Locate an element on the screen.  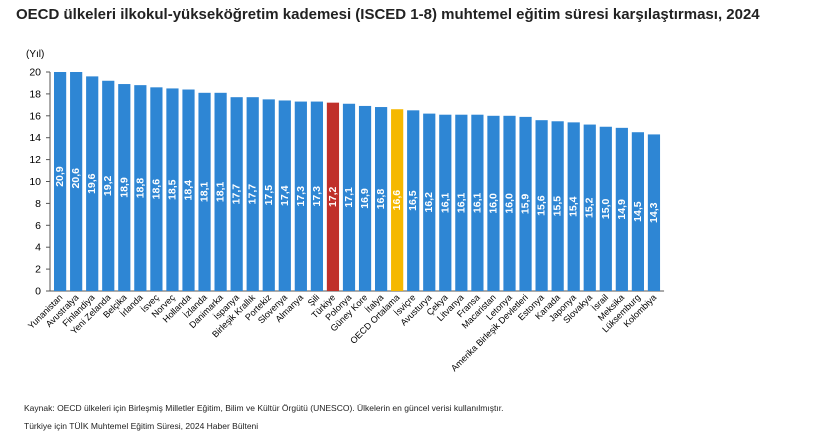
y-tick-label: 12 is located at coordinates (35, 160).